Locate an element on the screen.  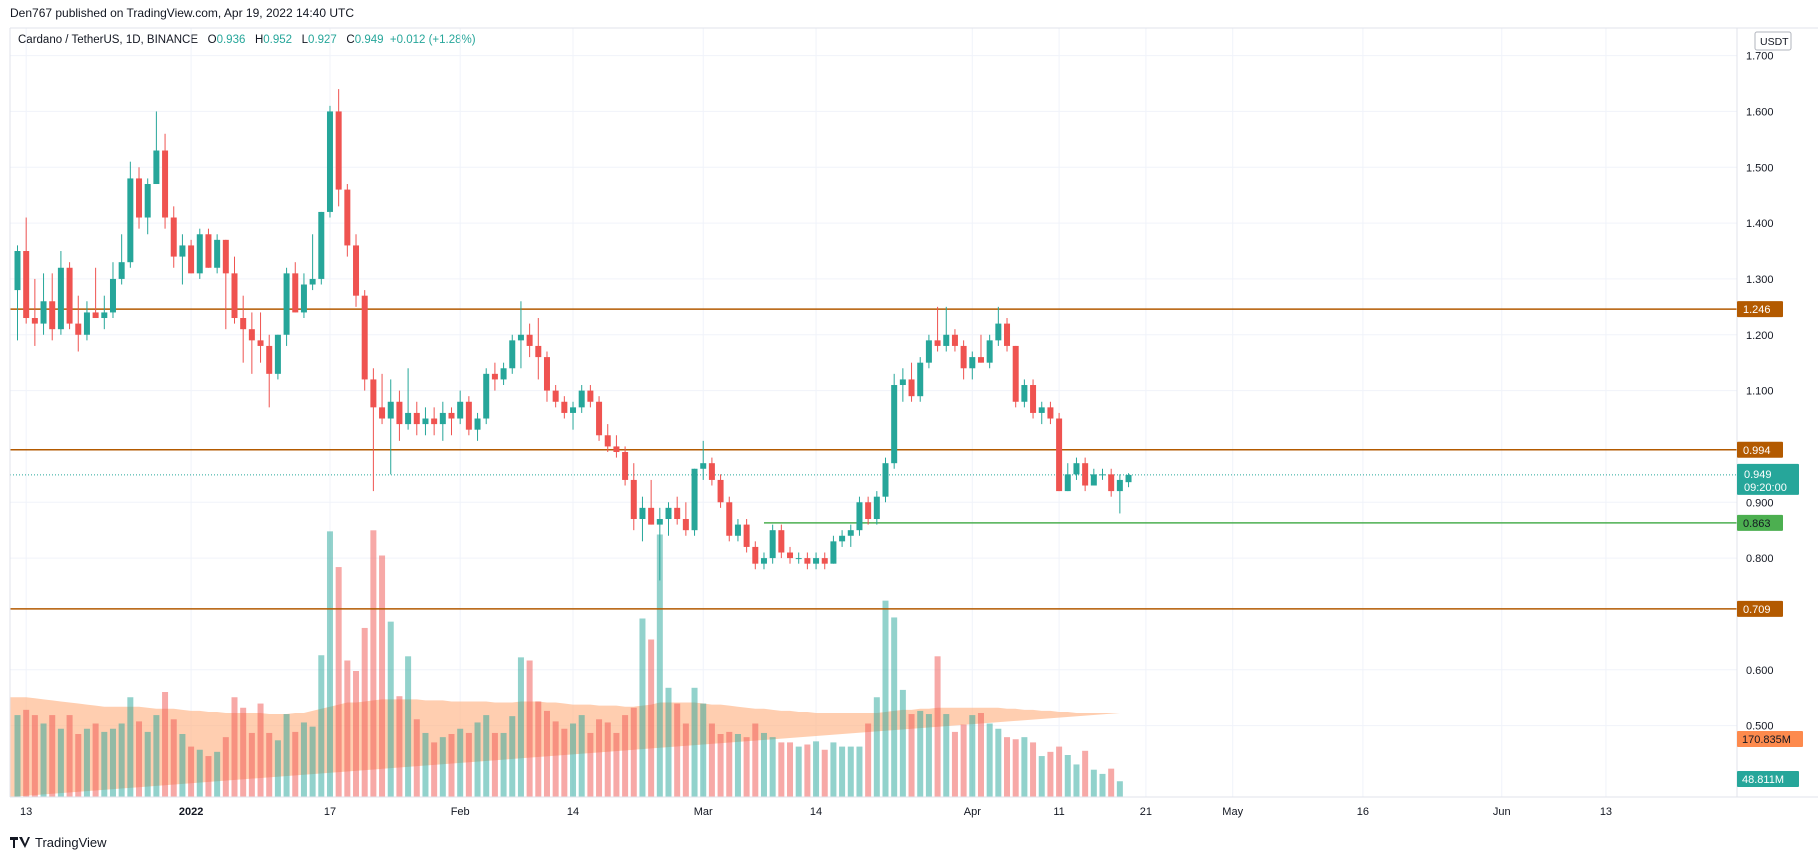
close-value: 0.949 is located at coordinates (369, 40).